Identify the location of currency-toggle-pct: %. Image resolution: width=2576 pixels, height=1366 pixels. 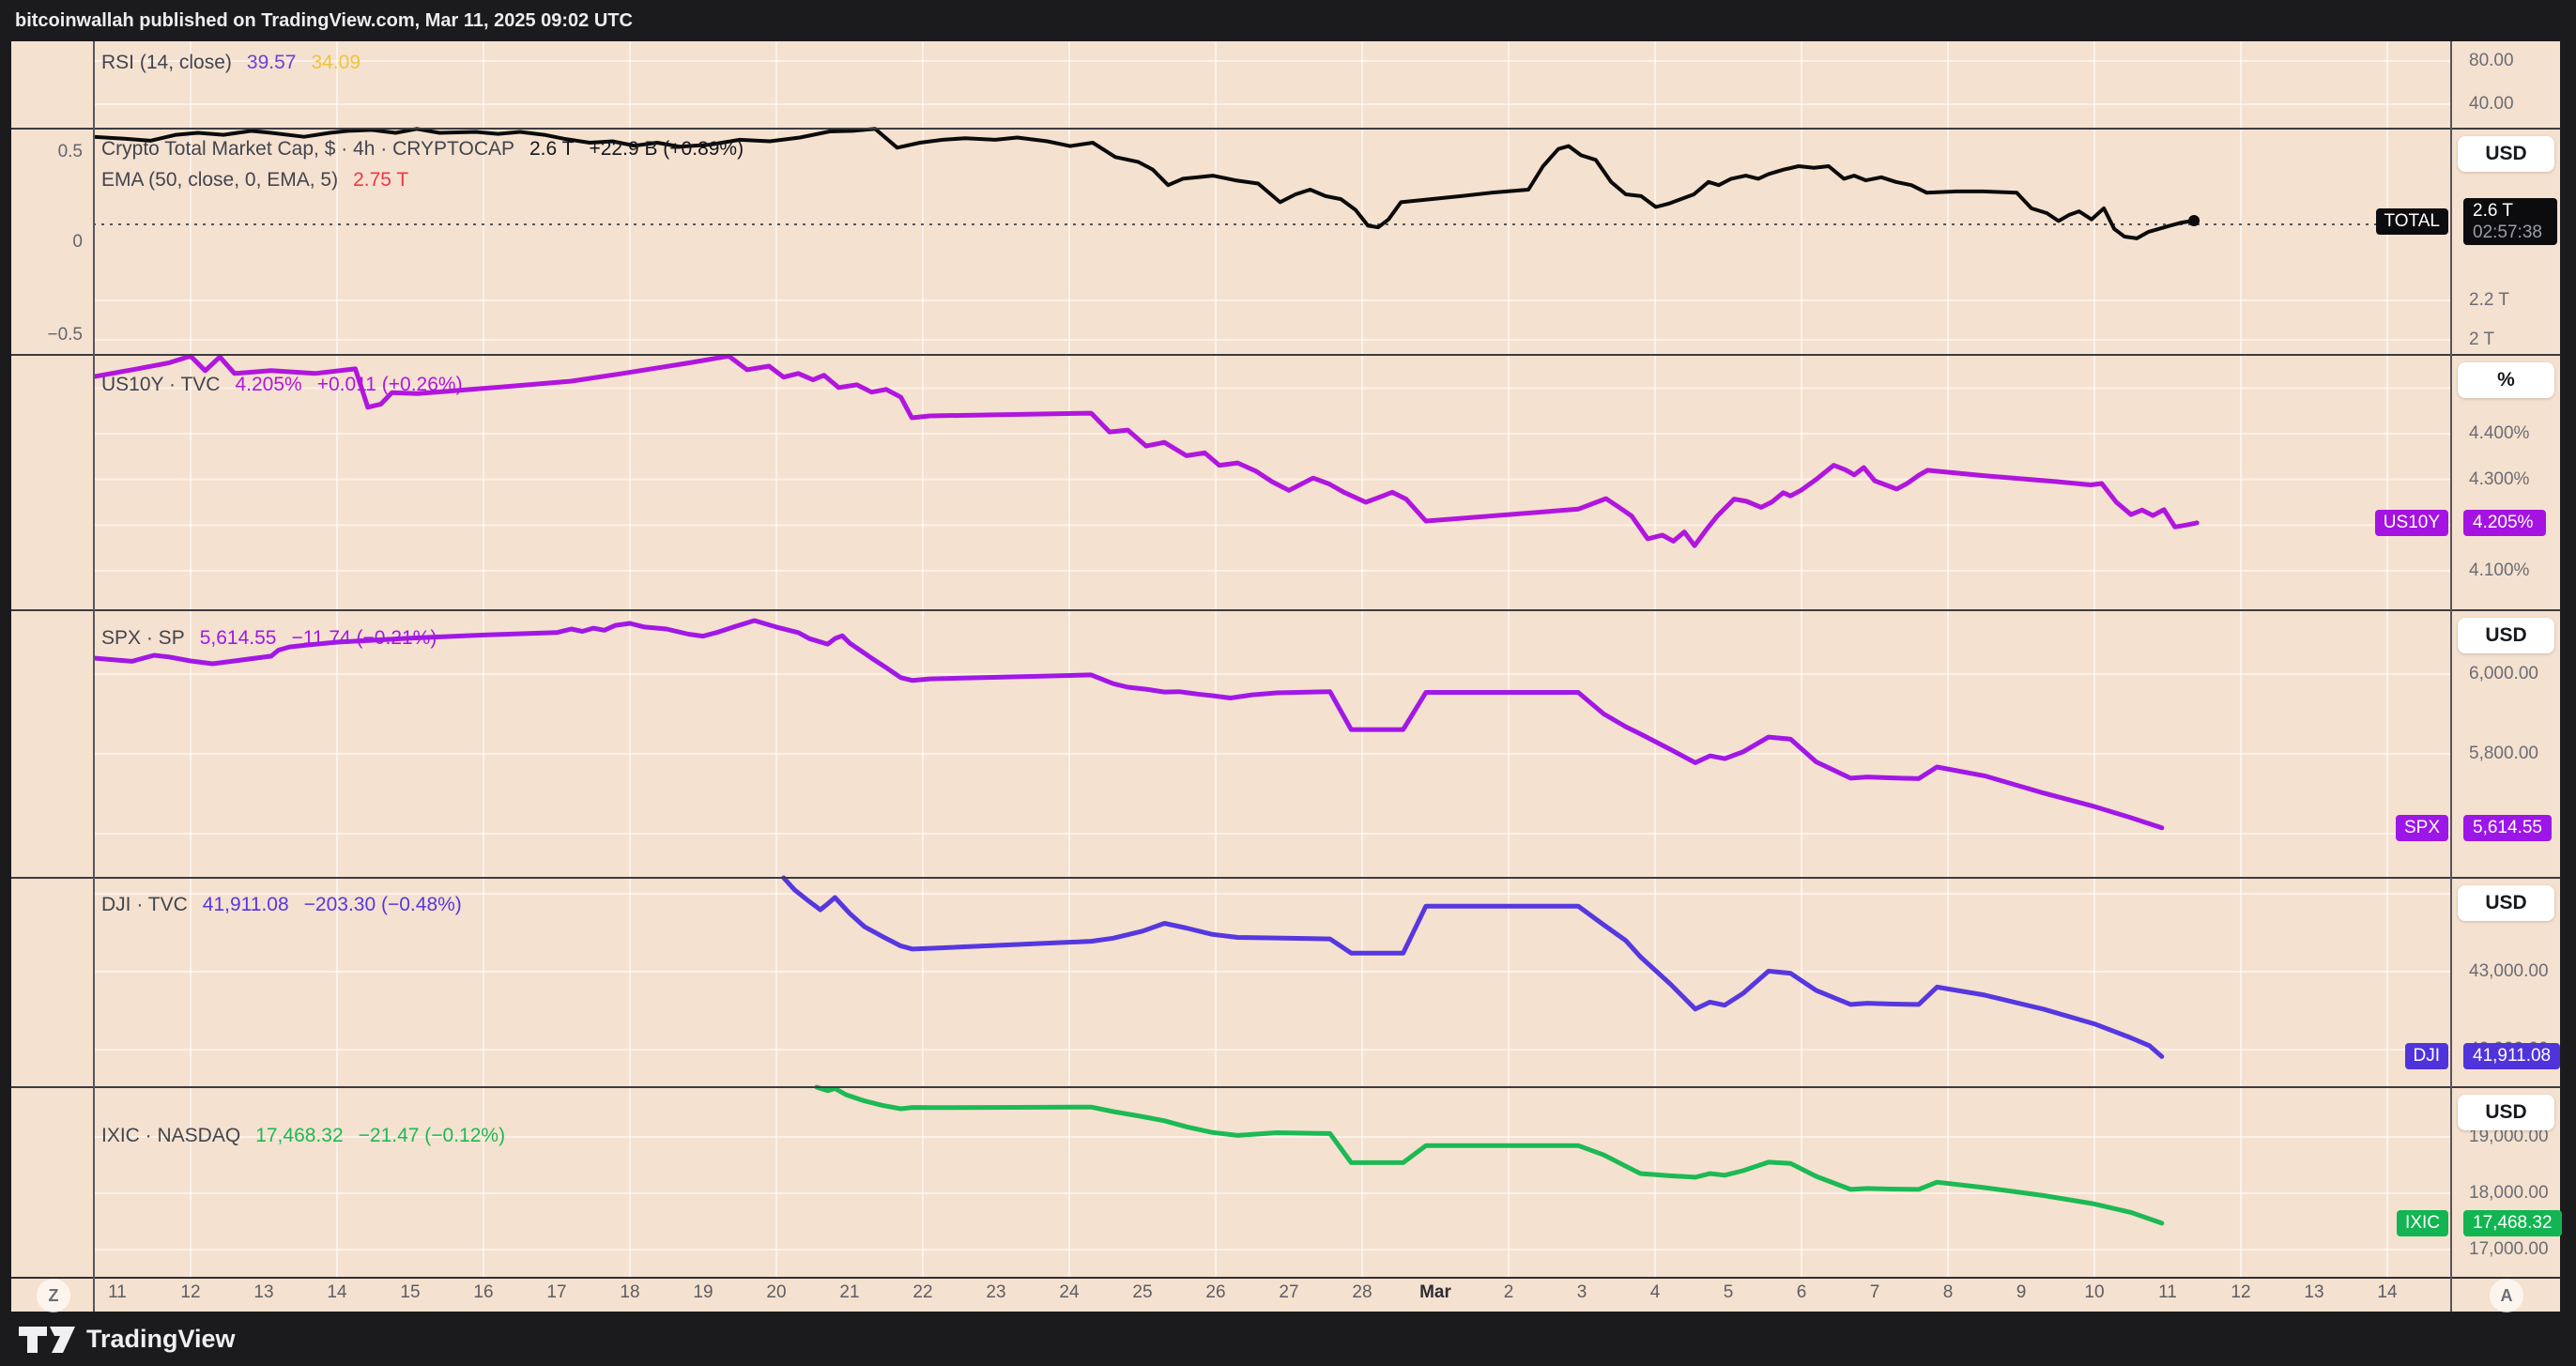
(2506, 380).